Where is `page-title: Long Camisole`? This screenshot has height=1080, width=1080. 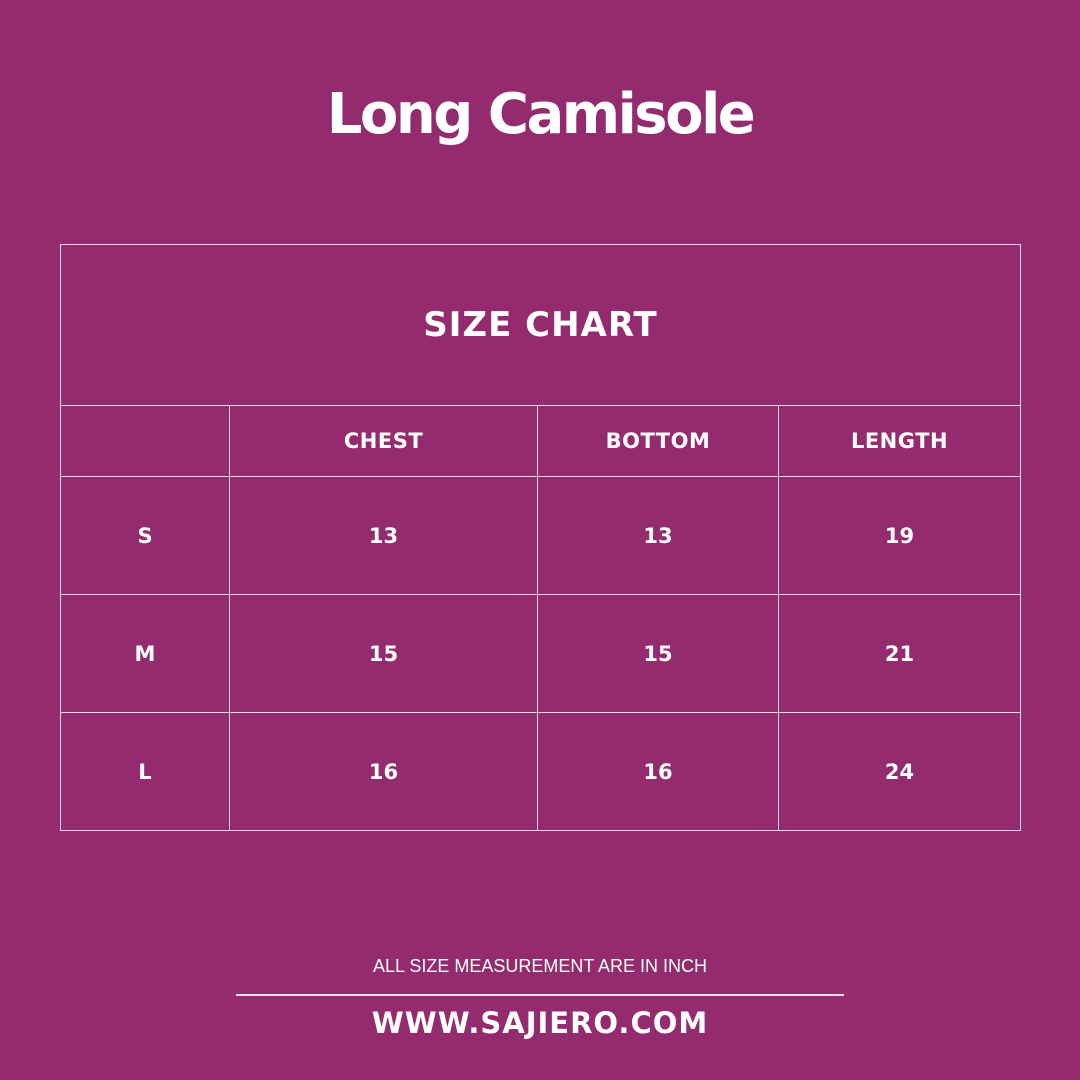 page-title: Long Camisole is located at coordinates (541, 114).